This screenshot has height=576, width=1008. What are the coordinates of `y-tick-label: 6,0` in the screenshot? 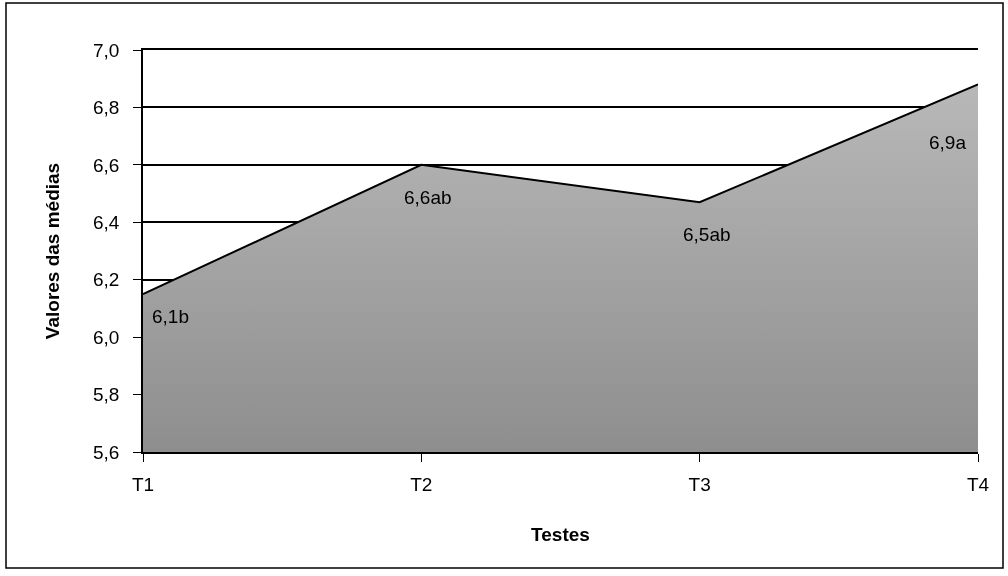 It's located at (106, 337).